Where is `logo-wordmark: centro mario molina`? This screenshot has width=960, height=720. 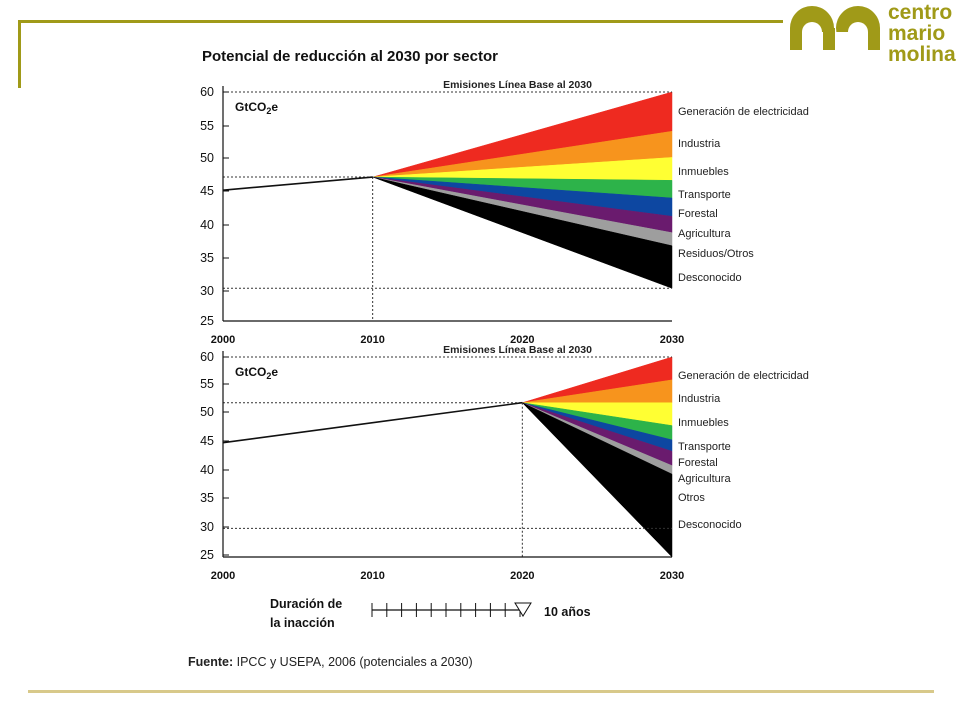
logo-wordmark: centro mario molina is located at coordinates (922, 33).